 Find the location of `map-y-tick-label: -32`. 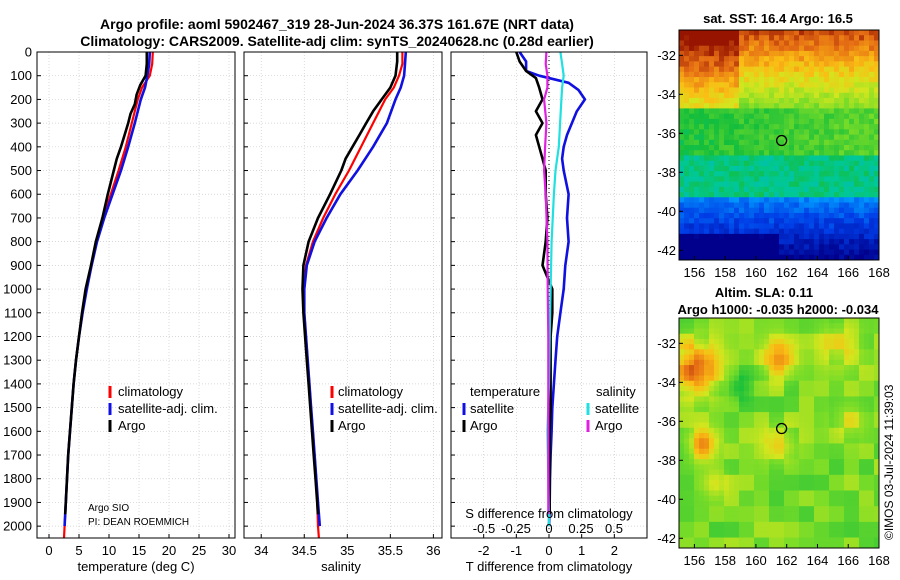

map-y-tick-label: -32 is located at coordinates (666, 343).